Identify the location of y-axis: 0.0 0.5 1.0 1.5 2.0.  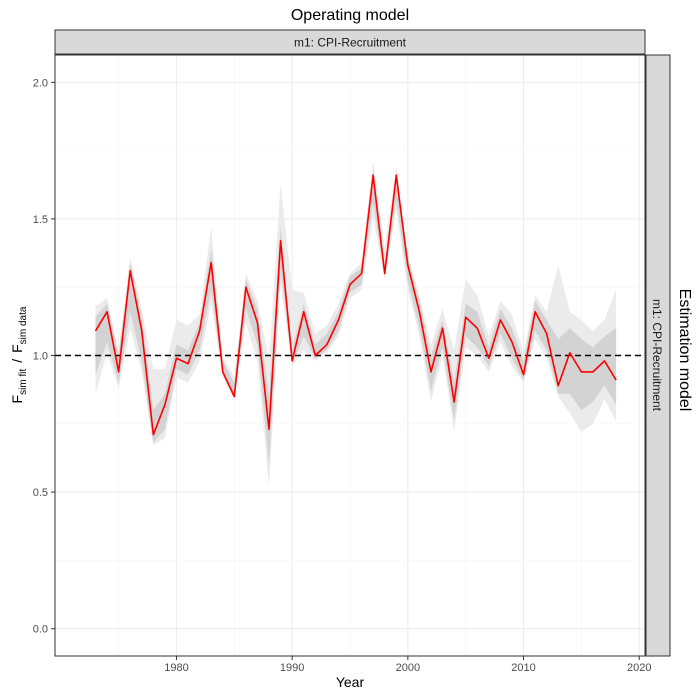
(44, 356).